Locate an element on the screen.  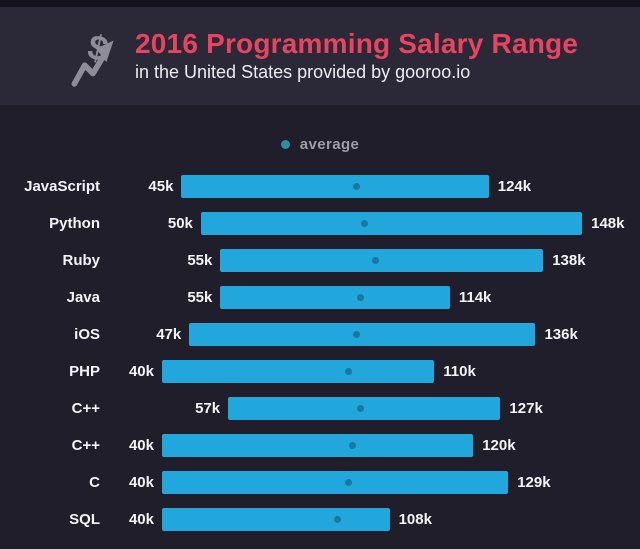
max-salary-label: 148k is located at coordinates (608, 223).